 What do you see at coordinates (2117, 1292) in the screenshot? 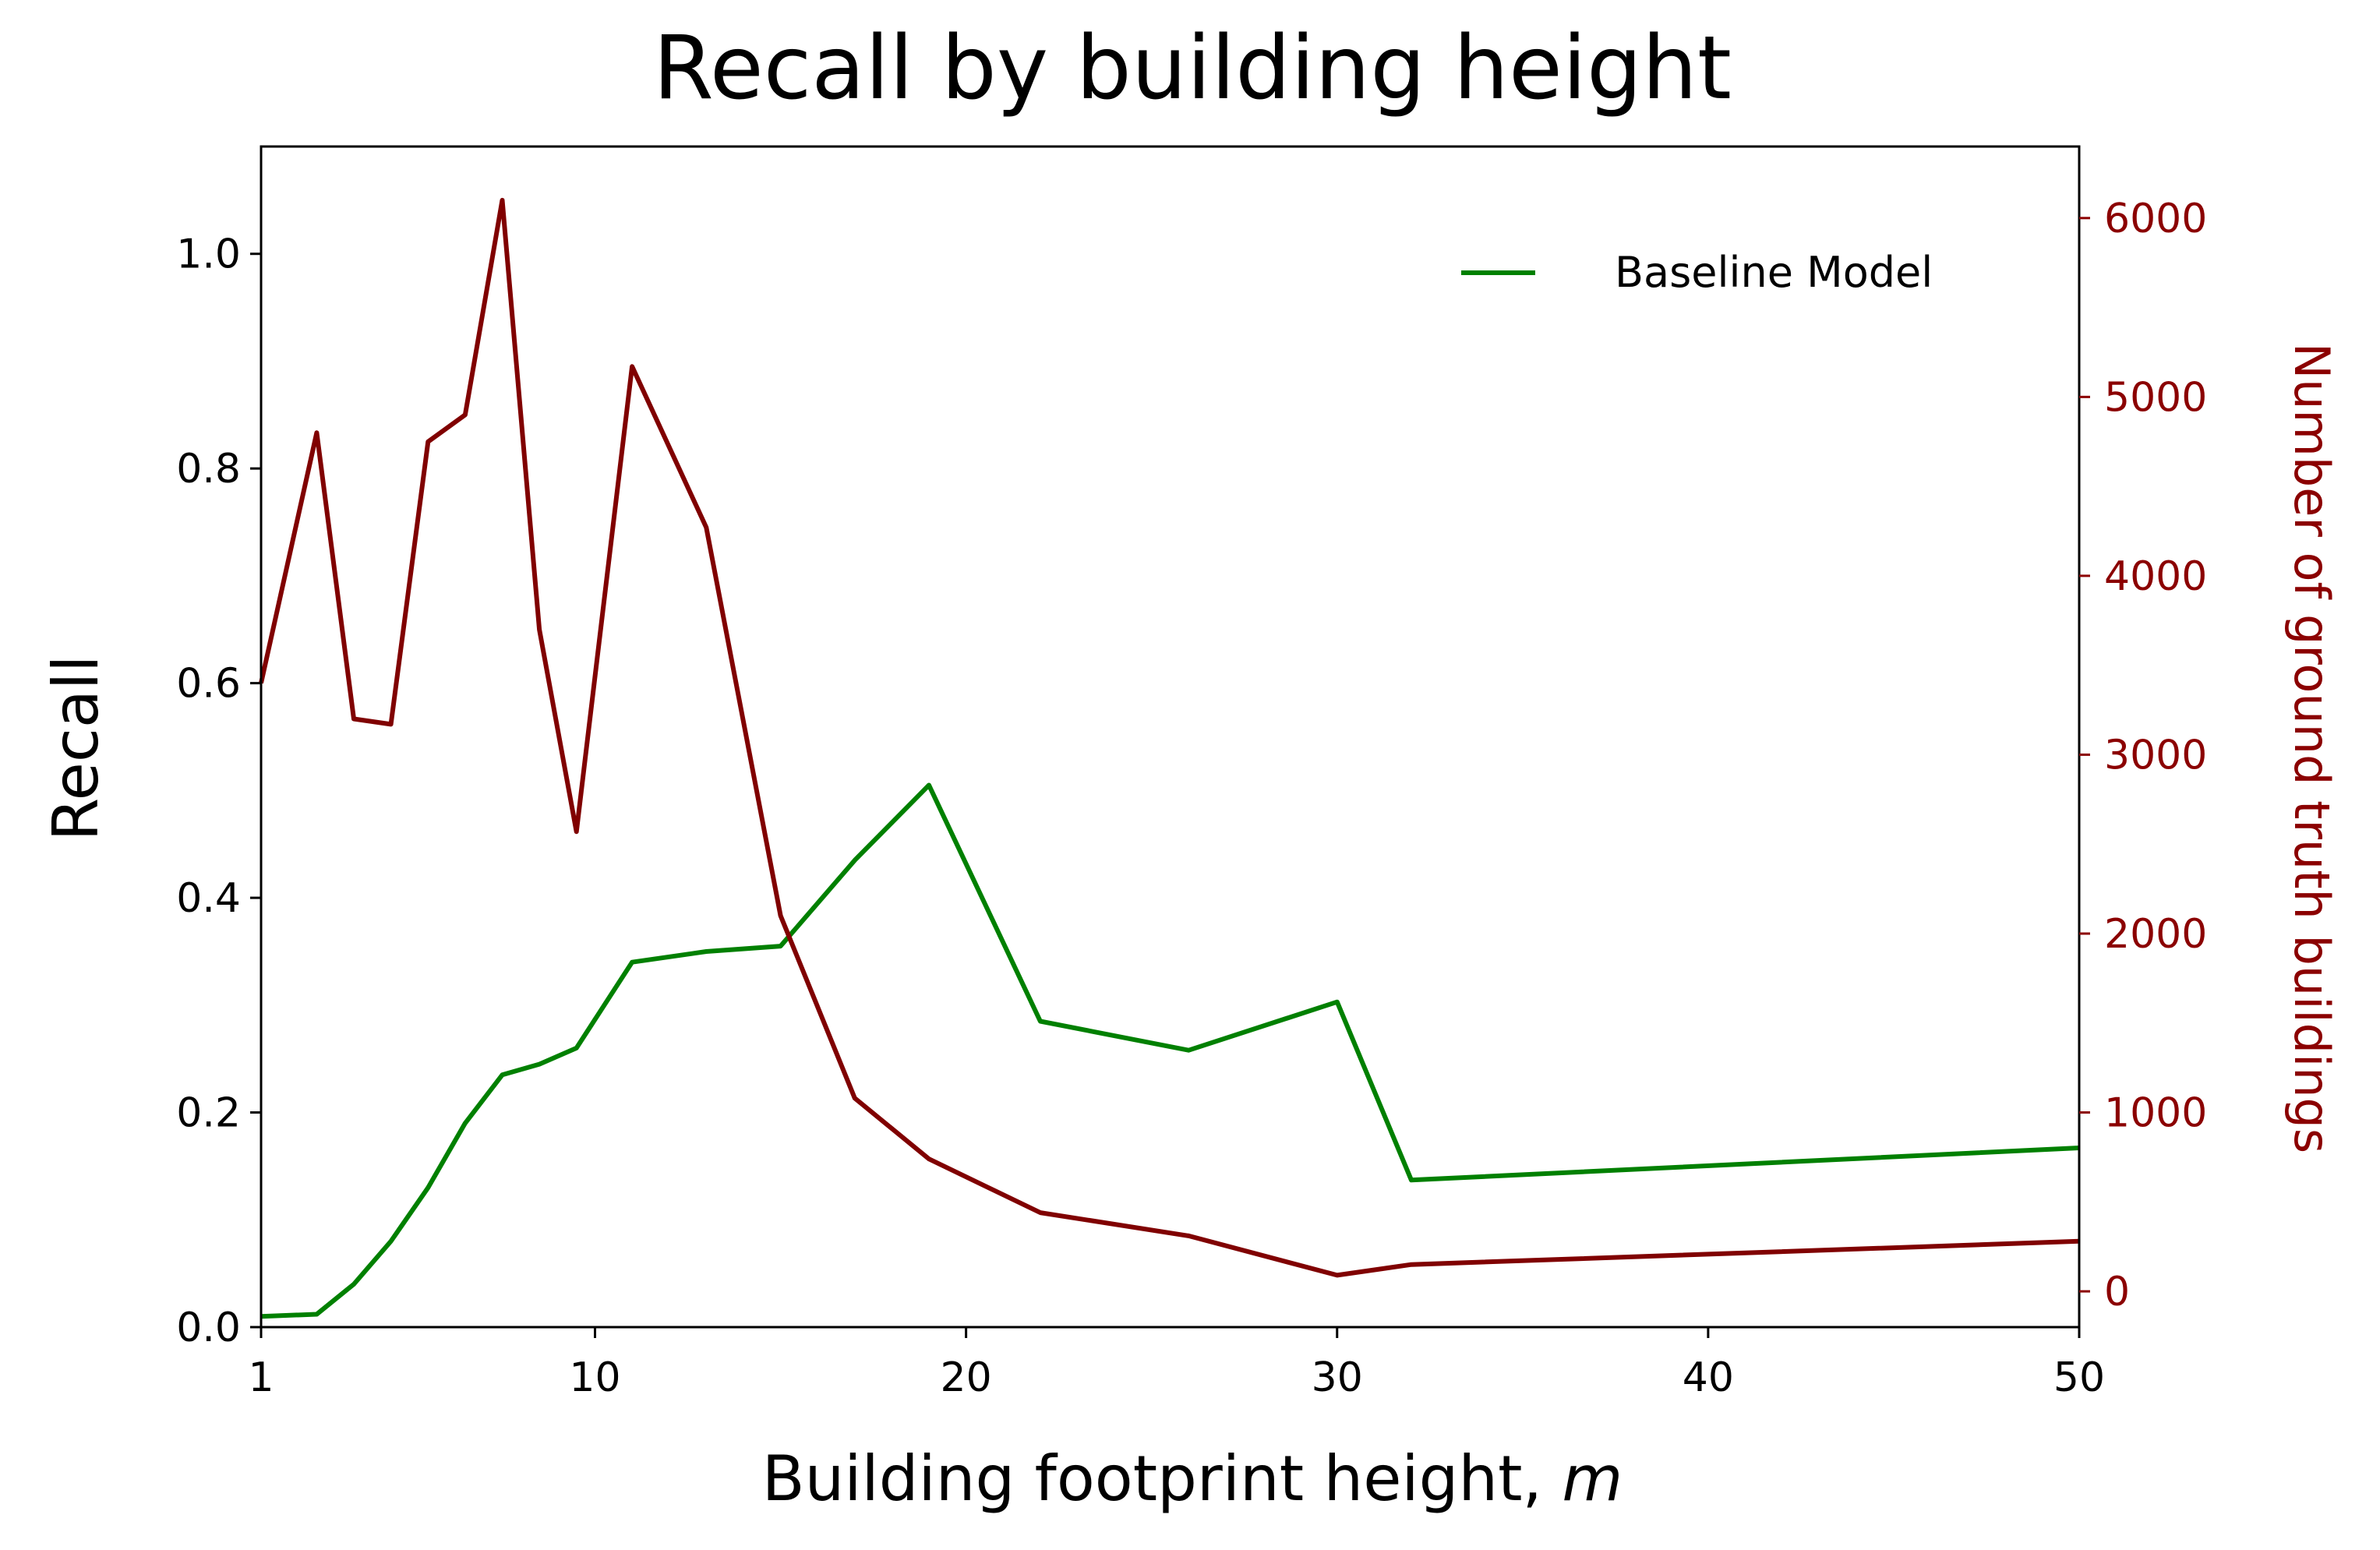
I see `y-tick-label-right: 0` at bounding box center [2117, 1292].